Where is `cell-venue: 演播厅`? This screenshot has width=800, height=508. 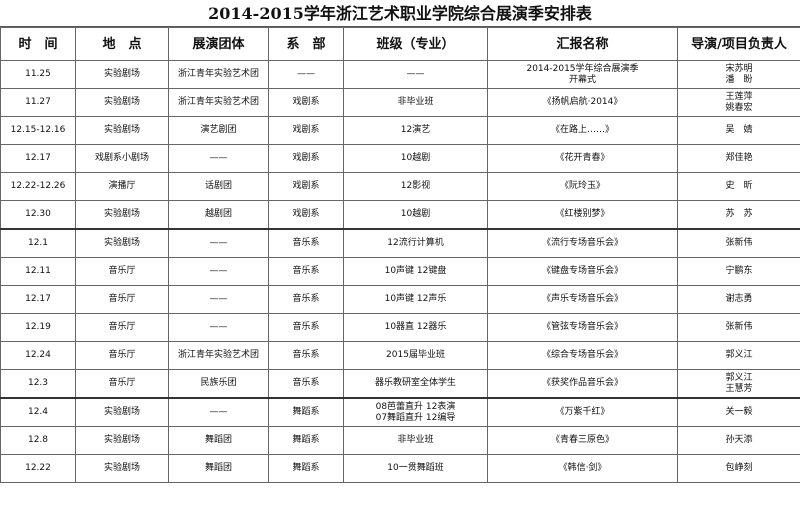
cell-venue: 演播厅 is located at coordinates (122, 186).